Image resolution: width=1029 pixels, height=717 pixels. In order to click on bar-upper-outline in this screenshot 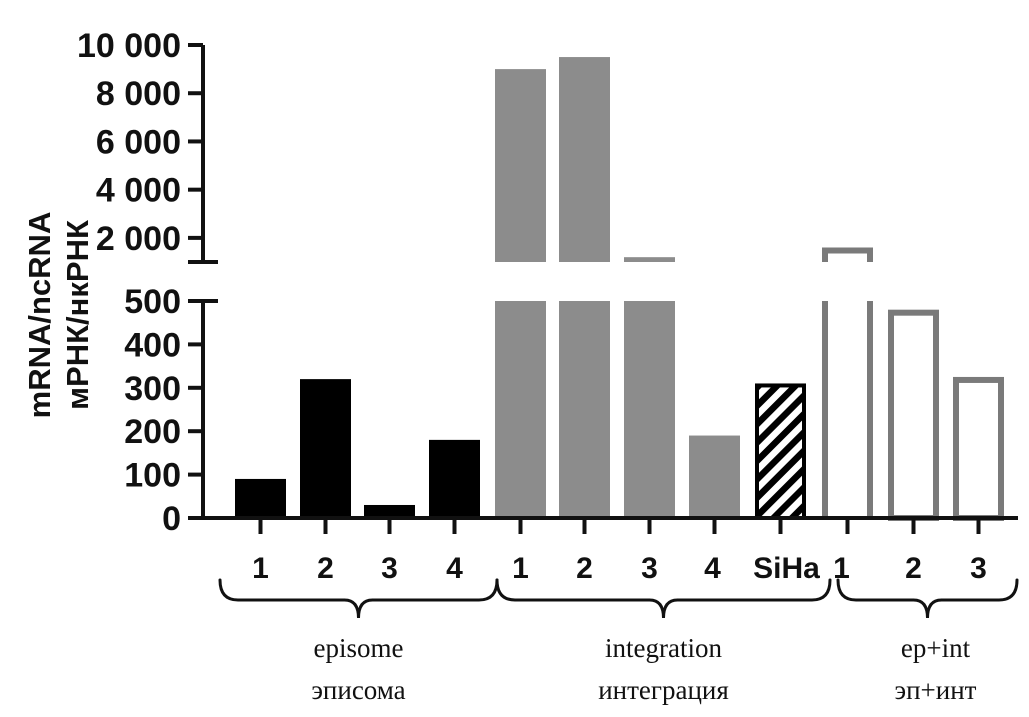, I will do `click(847, 254)`.